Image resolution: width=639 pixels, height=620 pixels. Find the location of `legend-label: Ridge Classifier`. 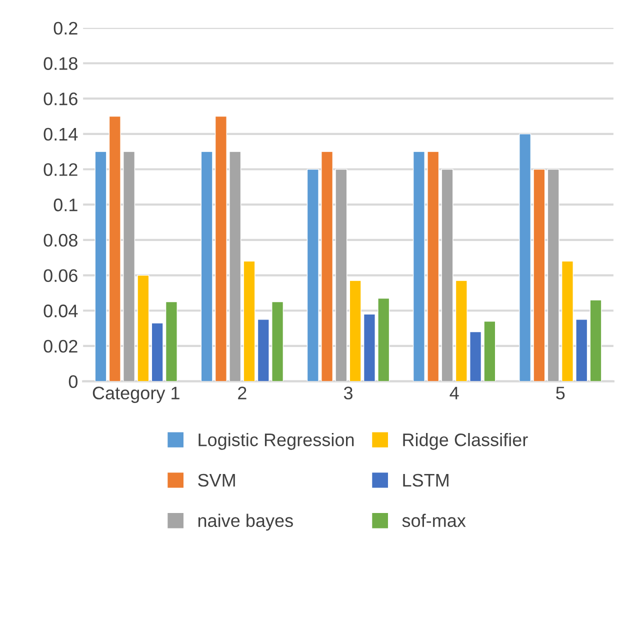

legend-label: Ridge Classifier is located at coordinates (465, 441).